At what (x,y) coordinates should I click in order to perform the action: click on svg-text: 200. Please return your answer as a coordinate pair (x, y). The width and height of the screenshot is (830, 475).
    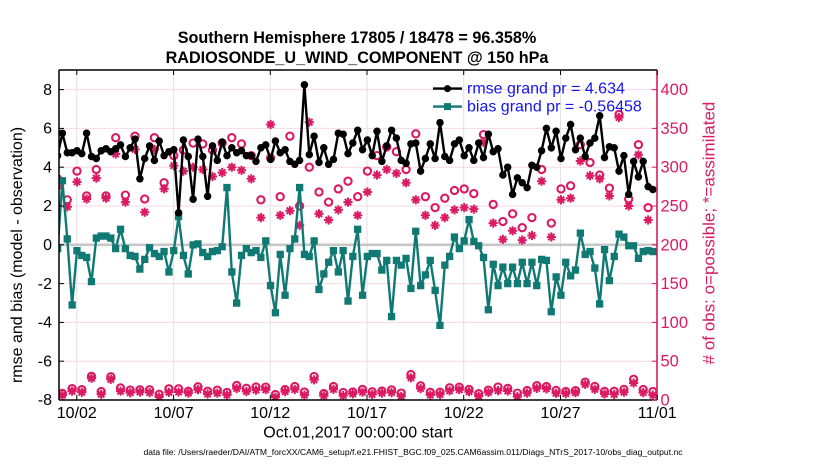
    Looking at the image, I should click on (675, 245).